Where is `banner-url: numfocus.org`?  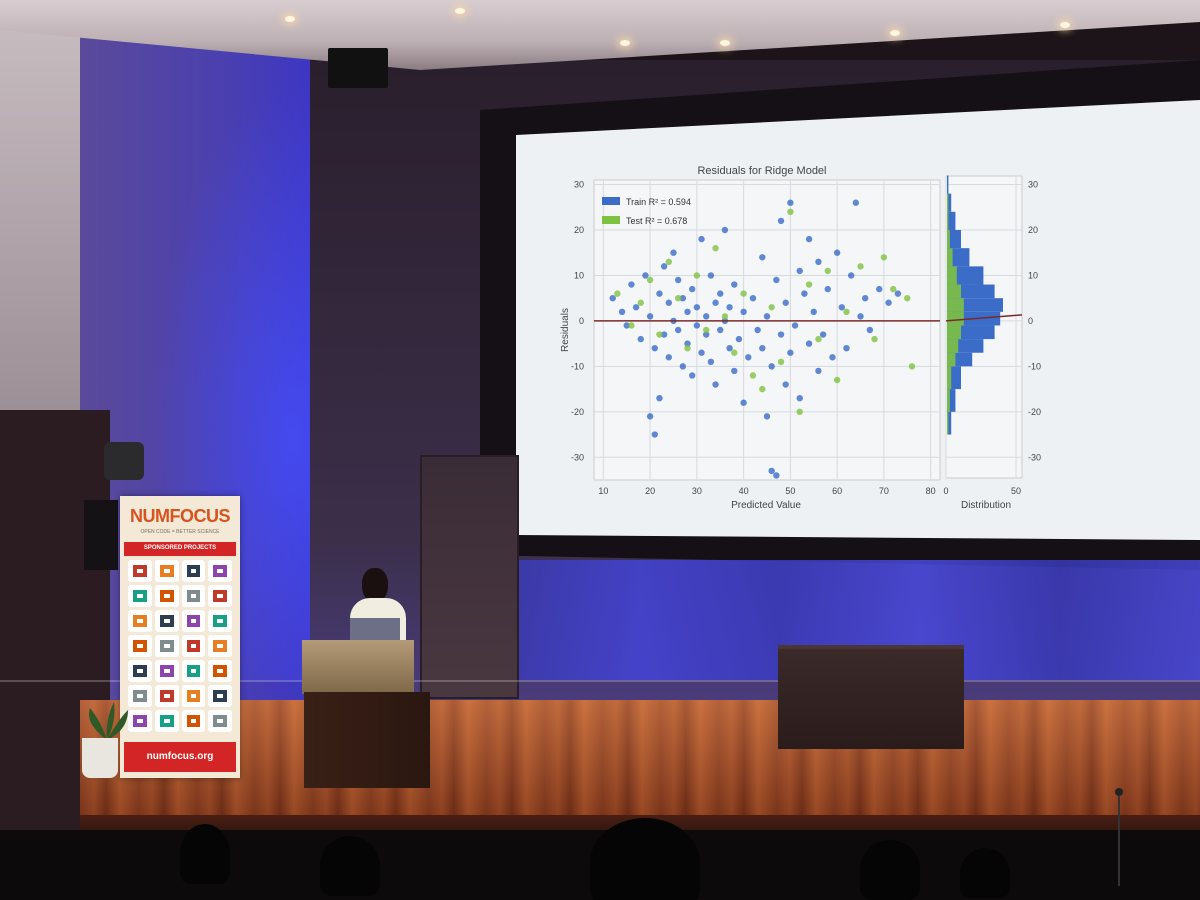
banner-url: numfocus.org is located at coordinates (180, 756).